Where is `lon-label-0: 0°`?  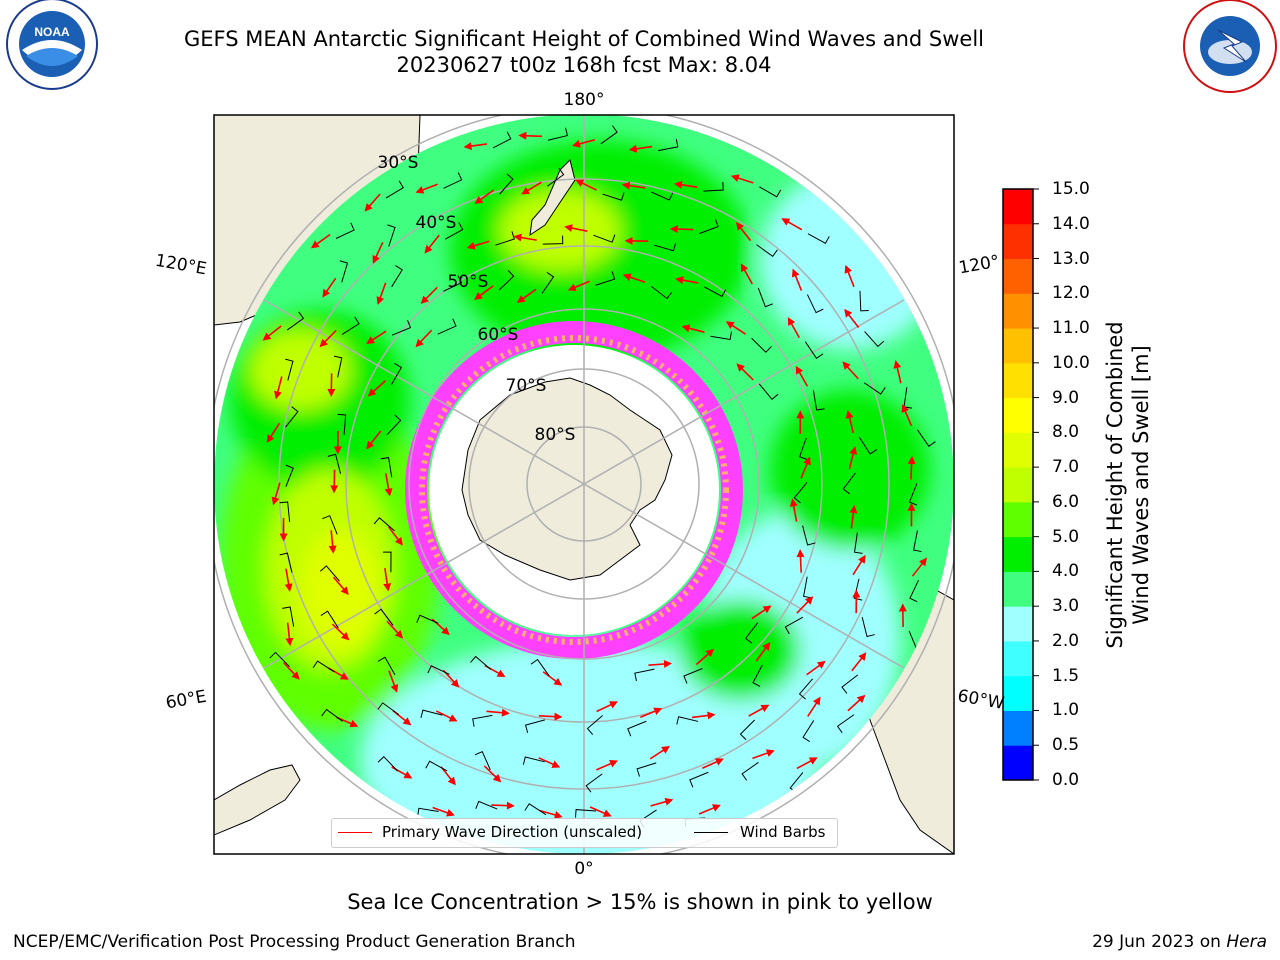 lon-label-0: 0° is located at coordinates (583, 869).